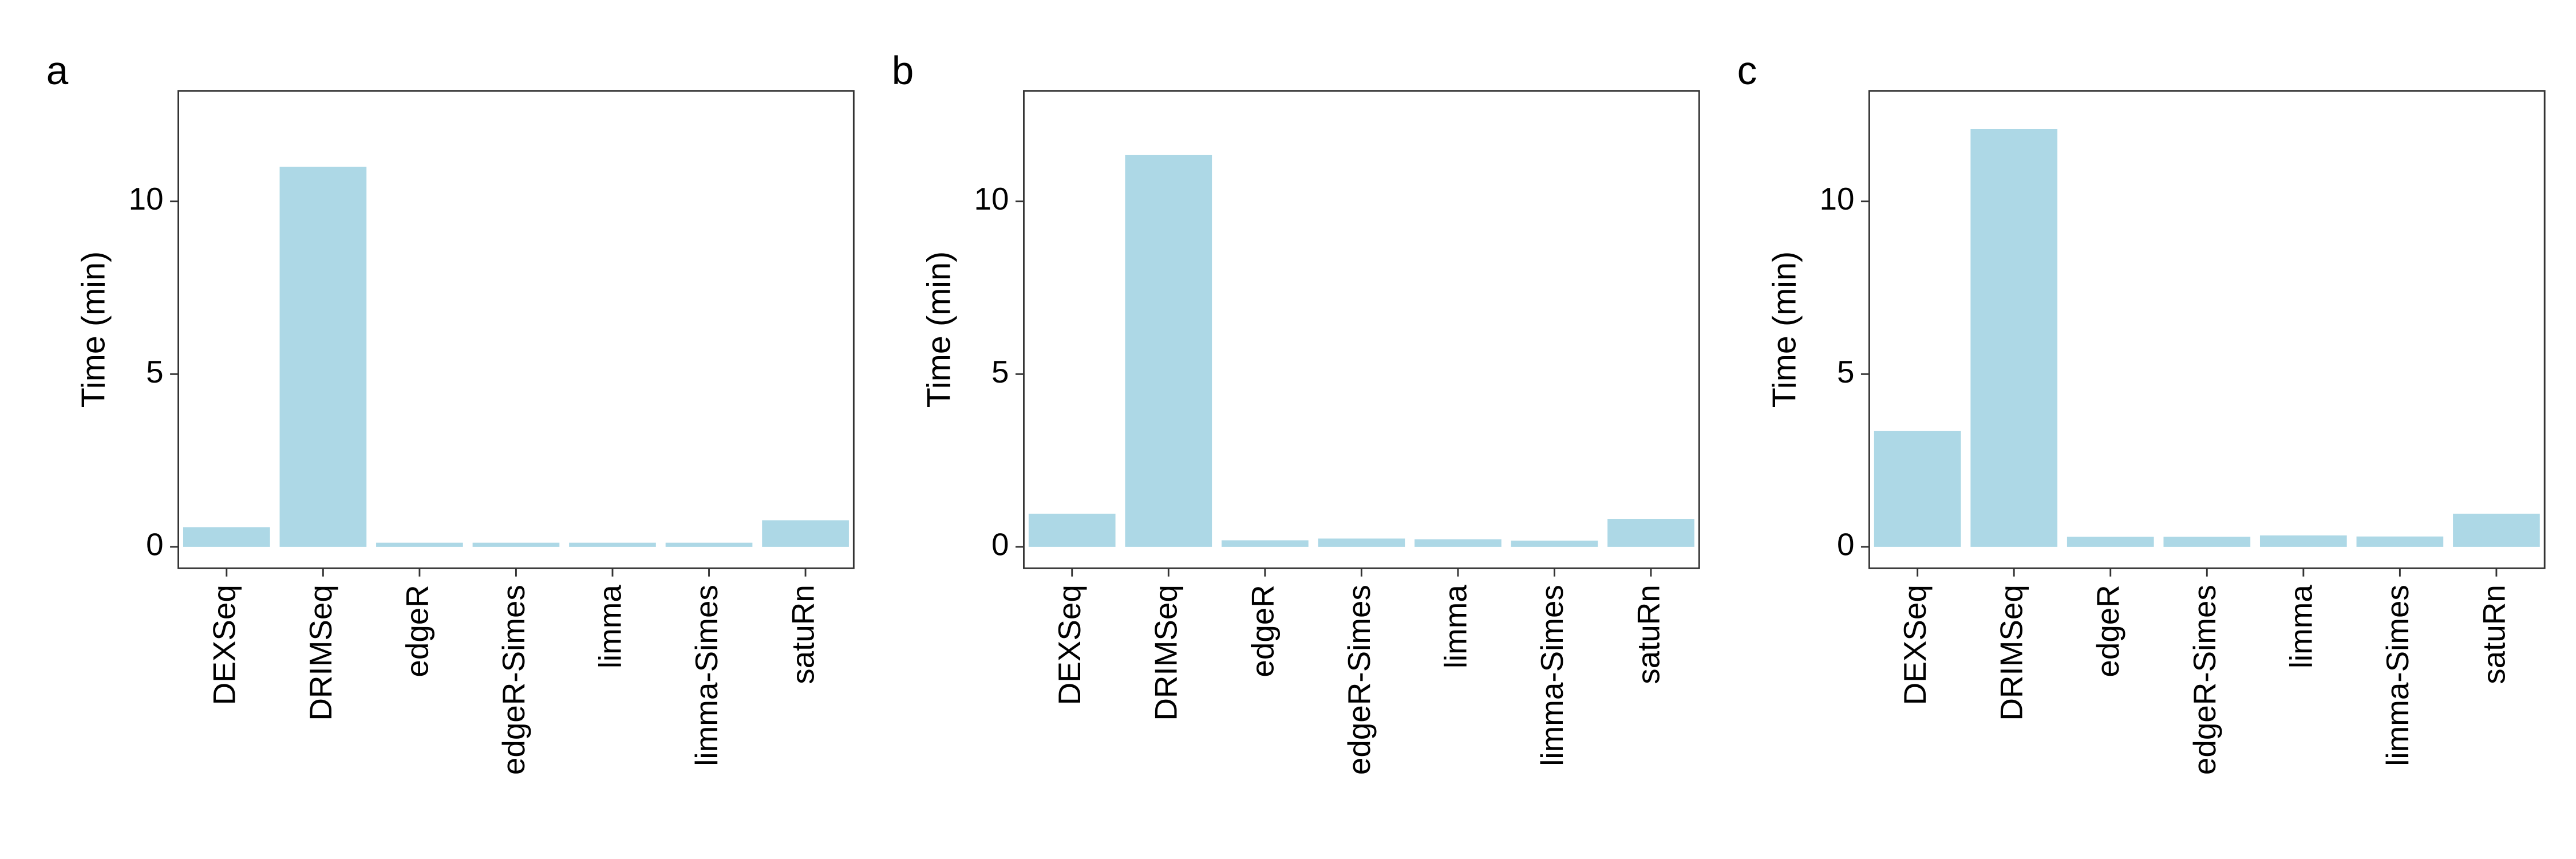 Image resolution: width=2576 pixels, height=859 pixels. Describe the element at coordinates (903, 70) in the screenshot. I see `panel-letter: b` at that location.